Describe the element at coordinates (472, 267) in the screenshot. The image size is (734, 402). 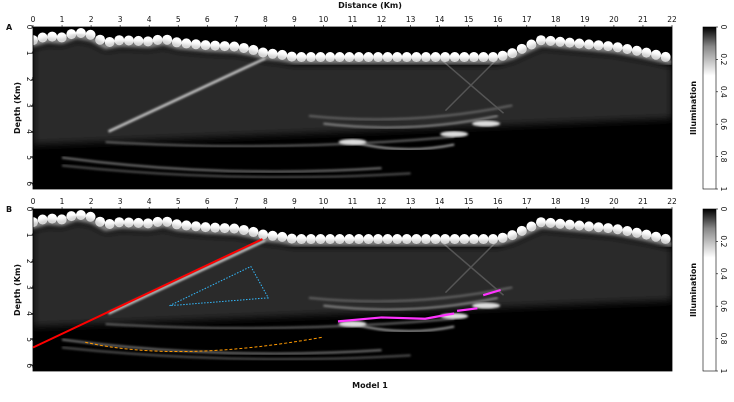
I see `crossing-arcs` at that location.